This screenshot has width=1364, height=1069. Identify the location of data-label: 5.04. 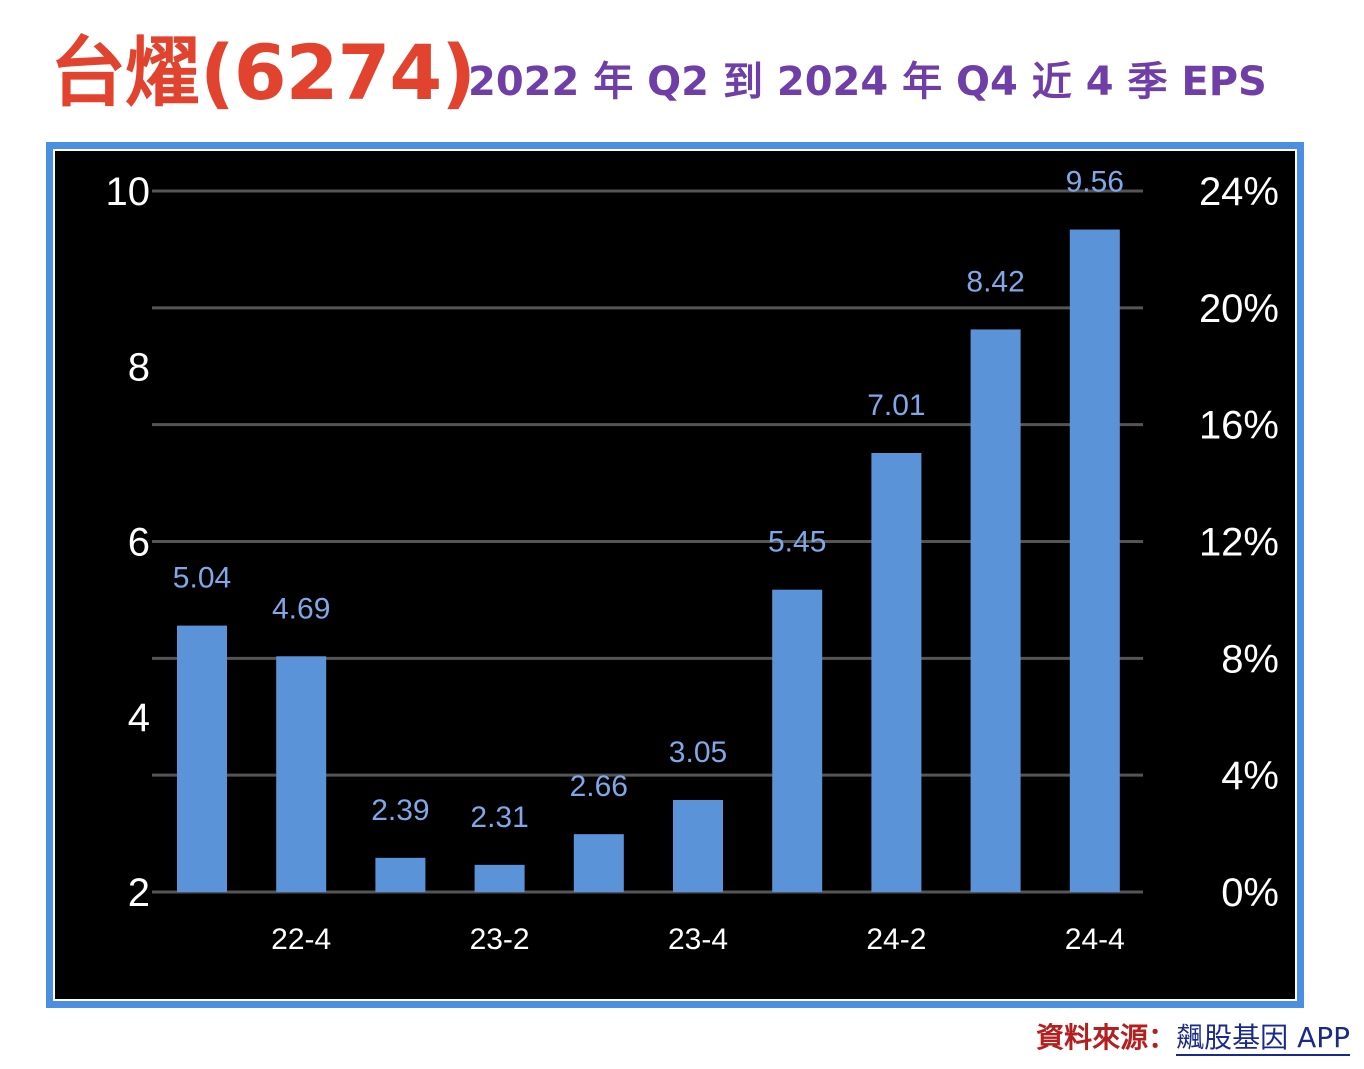
(202, 578).